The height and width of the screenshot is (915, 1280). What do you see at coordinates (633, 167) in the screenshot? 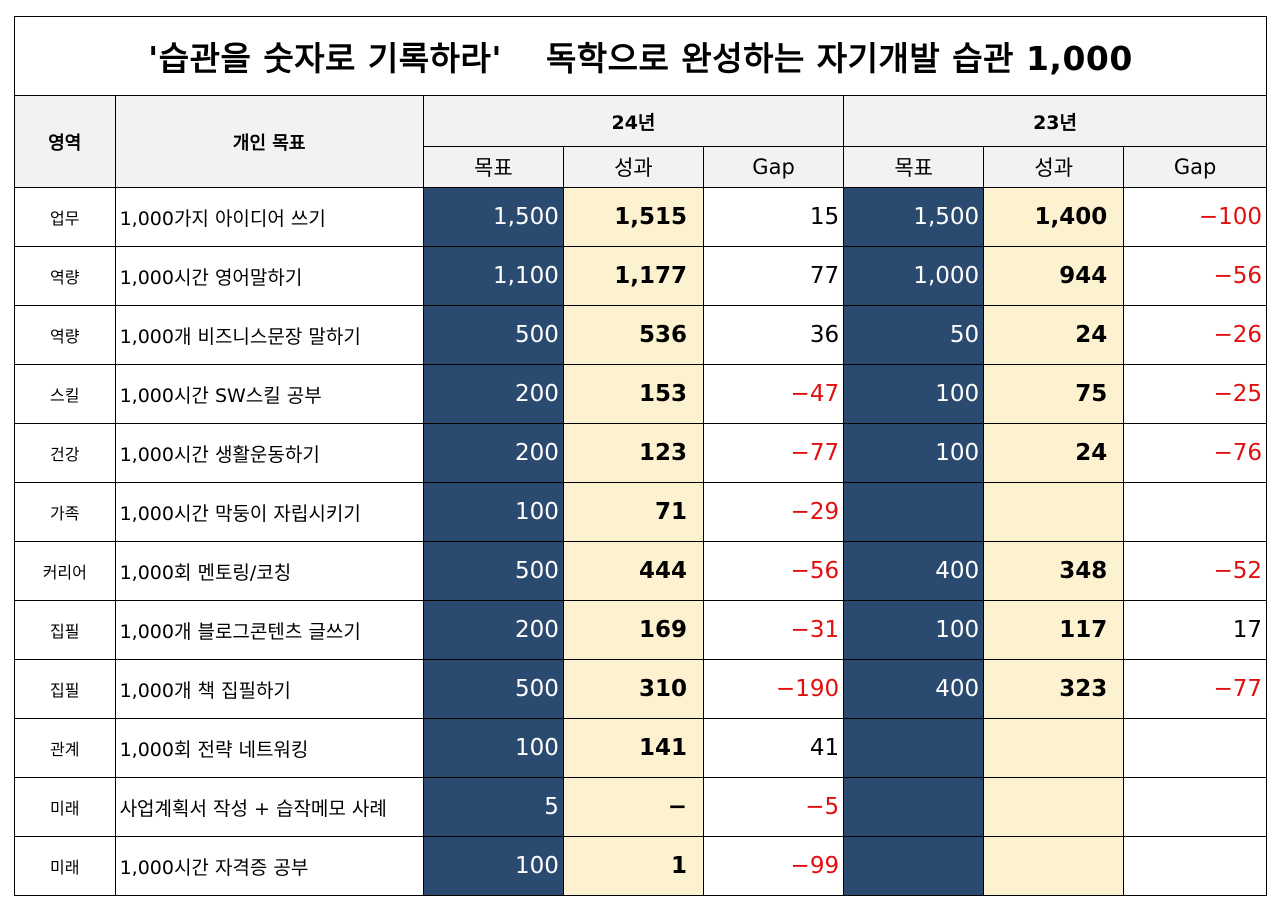
I see `header-result-24: 성과` at bounding box center [633, 167].